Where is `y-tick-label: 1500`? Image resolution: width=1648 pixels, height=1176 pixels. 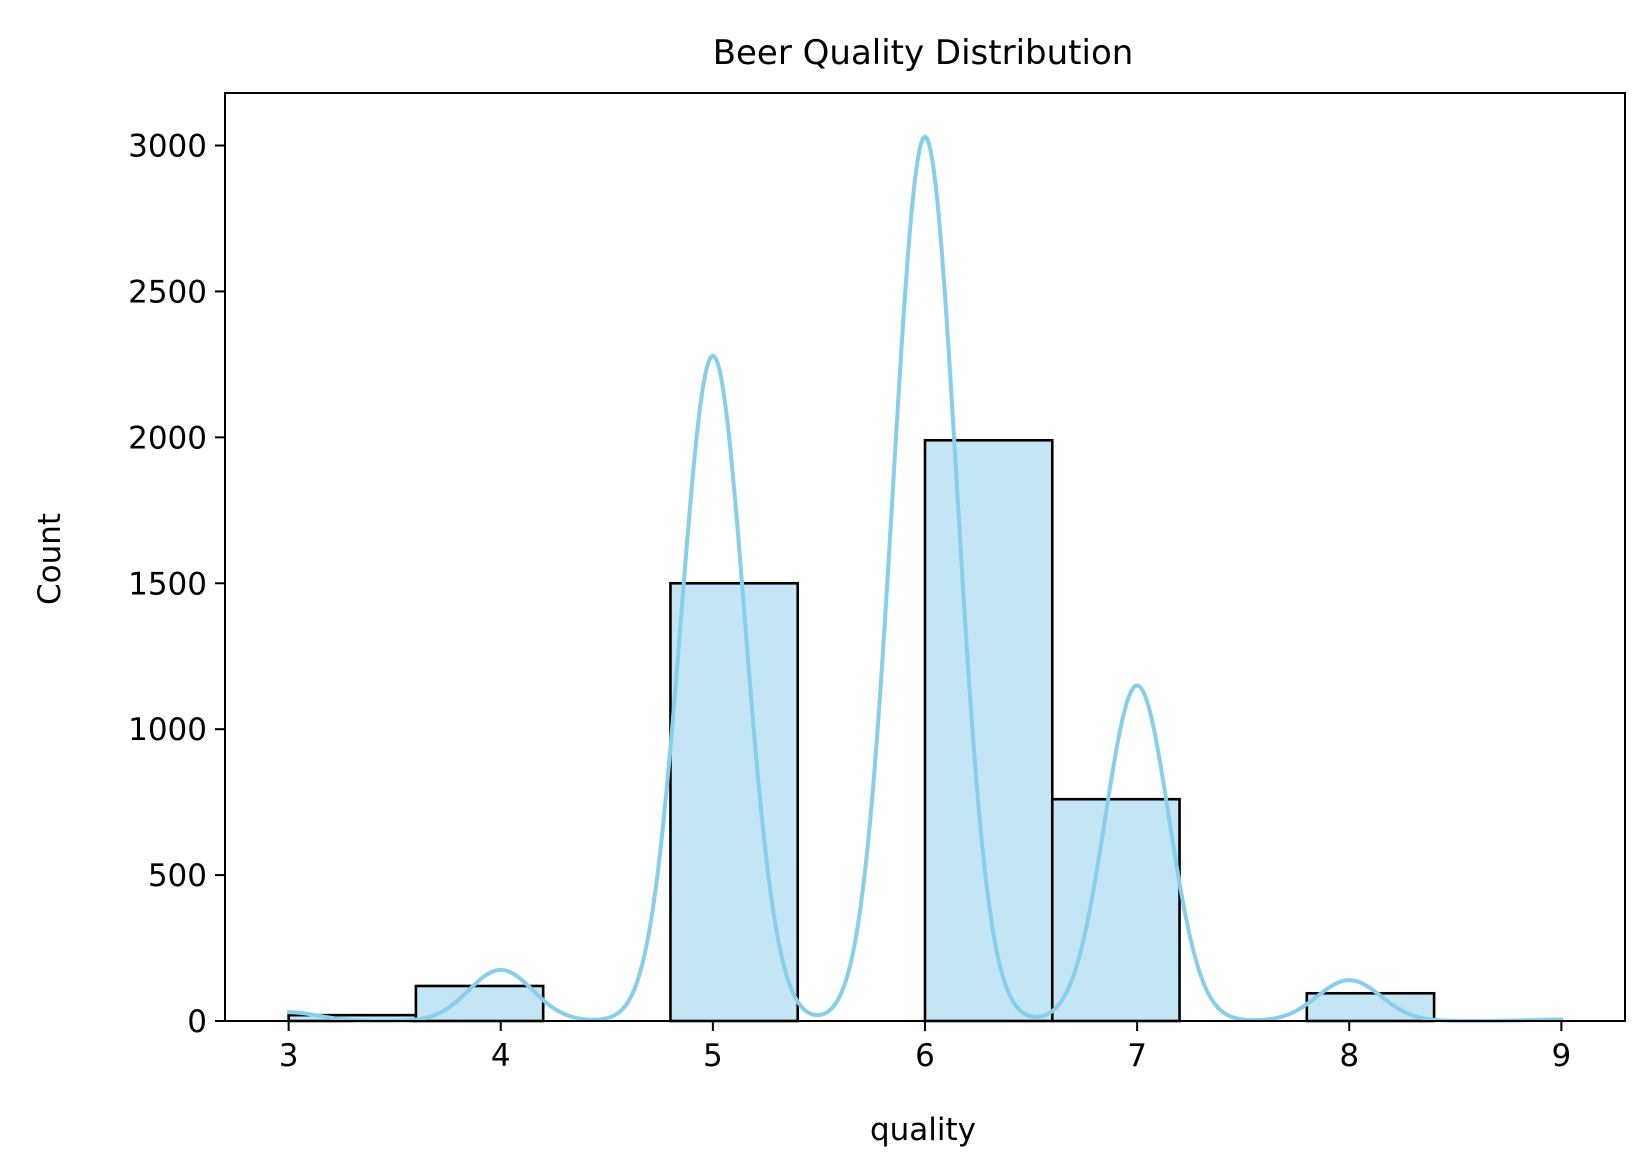
y-tick-label: 1500 is located at coordinates (167, 584).